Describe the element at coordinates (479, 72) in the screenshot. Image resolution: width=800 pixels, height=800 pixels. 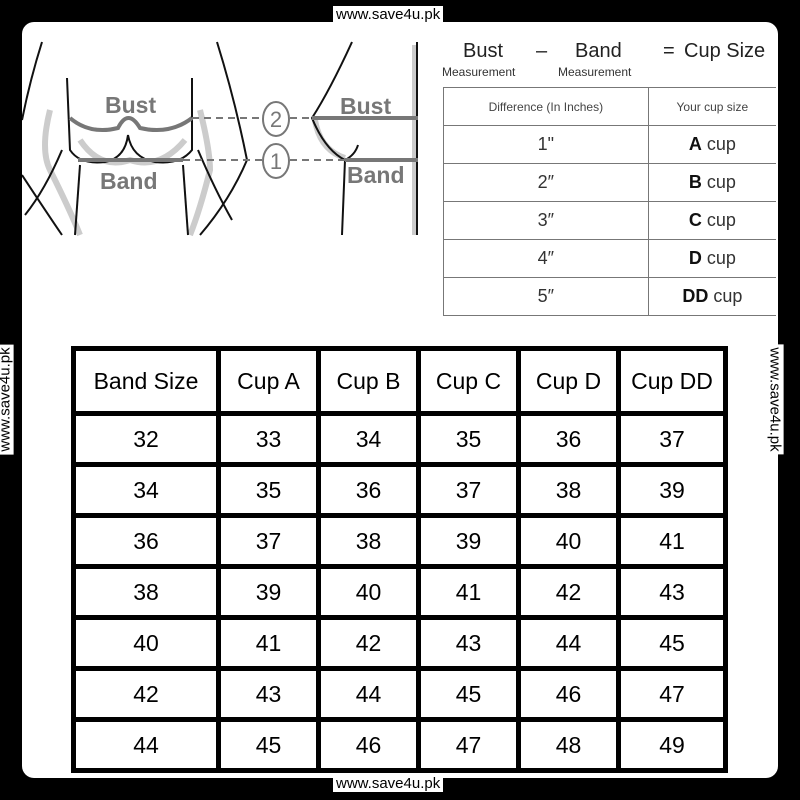
I see `formula-bust-sub: Measurement` at that location.